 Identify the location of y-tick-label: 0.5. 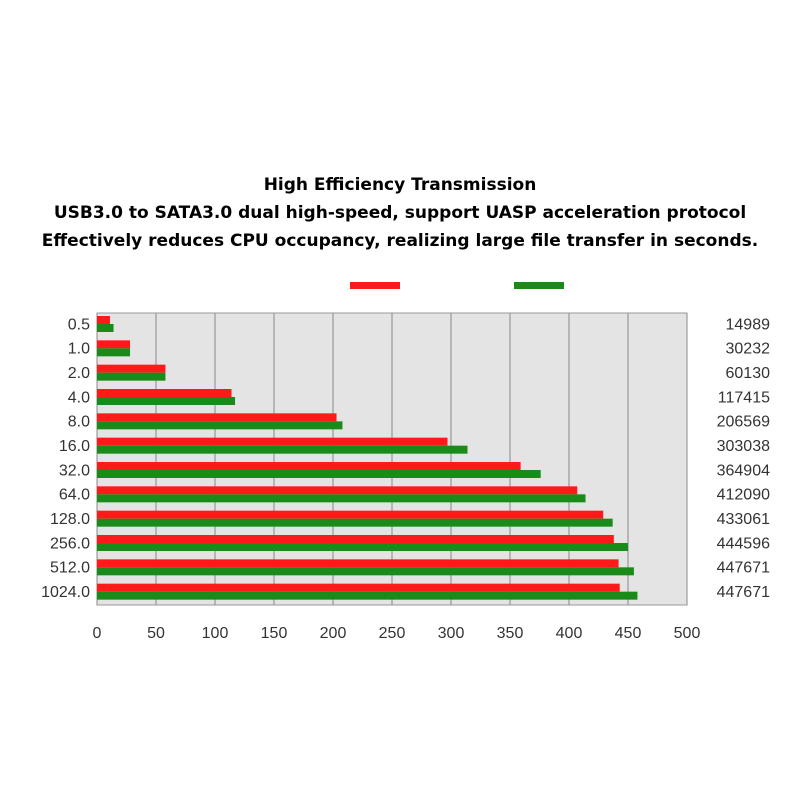
(79, 324).